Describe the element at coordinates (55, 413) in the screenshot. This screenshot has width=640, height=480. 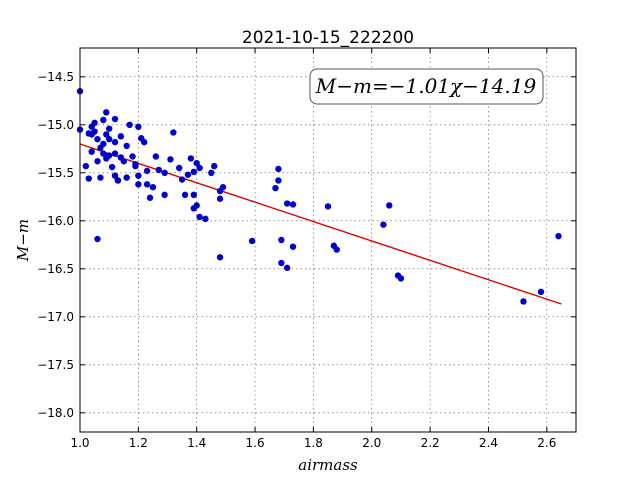
I see `y-tick-label: −18.0` at that location.